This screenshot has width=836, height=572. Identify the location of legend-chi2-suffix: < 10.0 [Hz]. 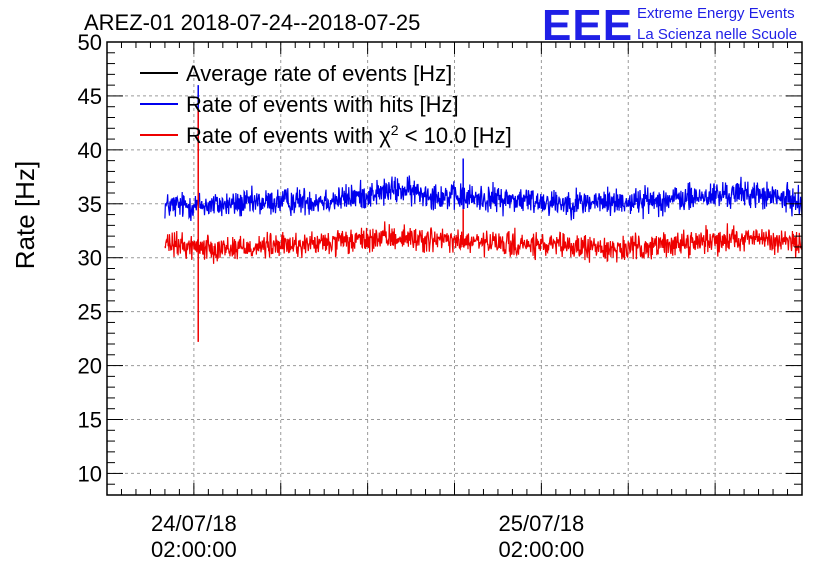
(455, 135).